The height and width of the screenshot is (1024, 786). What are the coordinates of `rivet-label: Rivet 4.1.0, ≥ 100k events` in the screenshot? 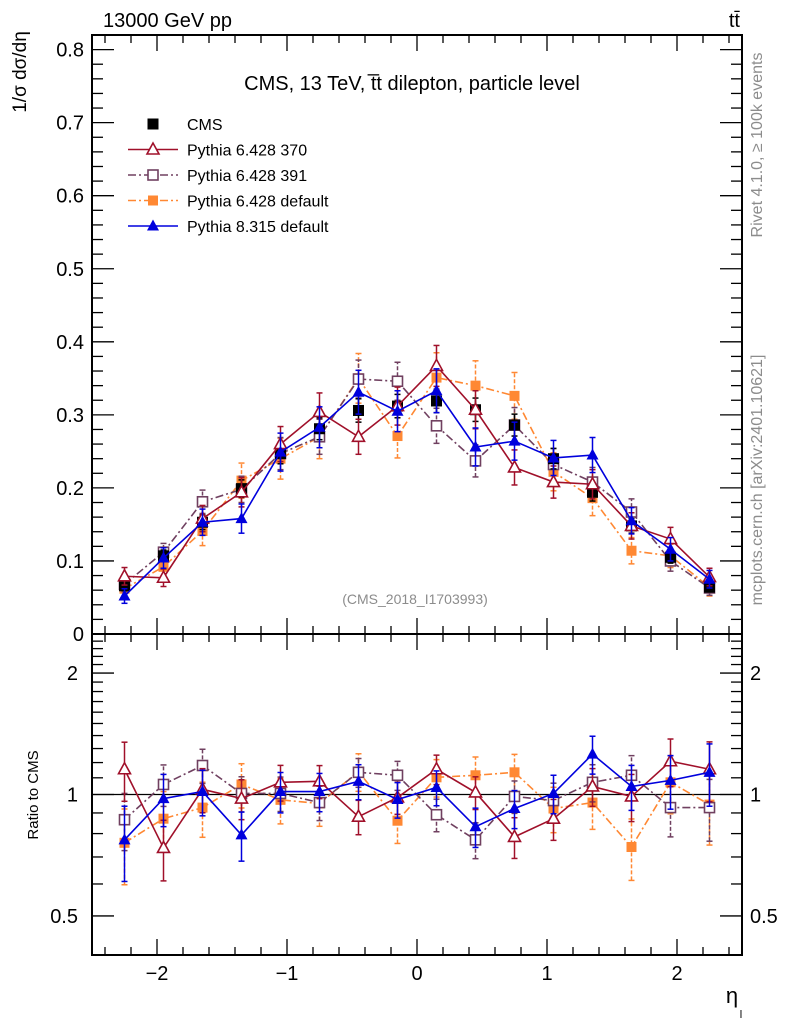 It's located at (757, 145).